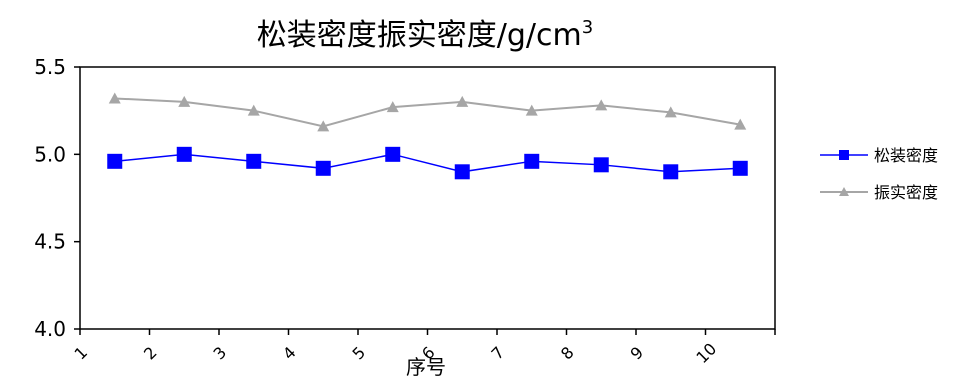 This screenshot has height=378, width=966. I want to click on chart-title-superscript: 3, so click(587, 27).